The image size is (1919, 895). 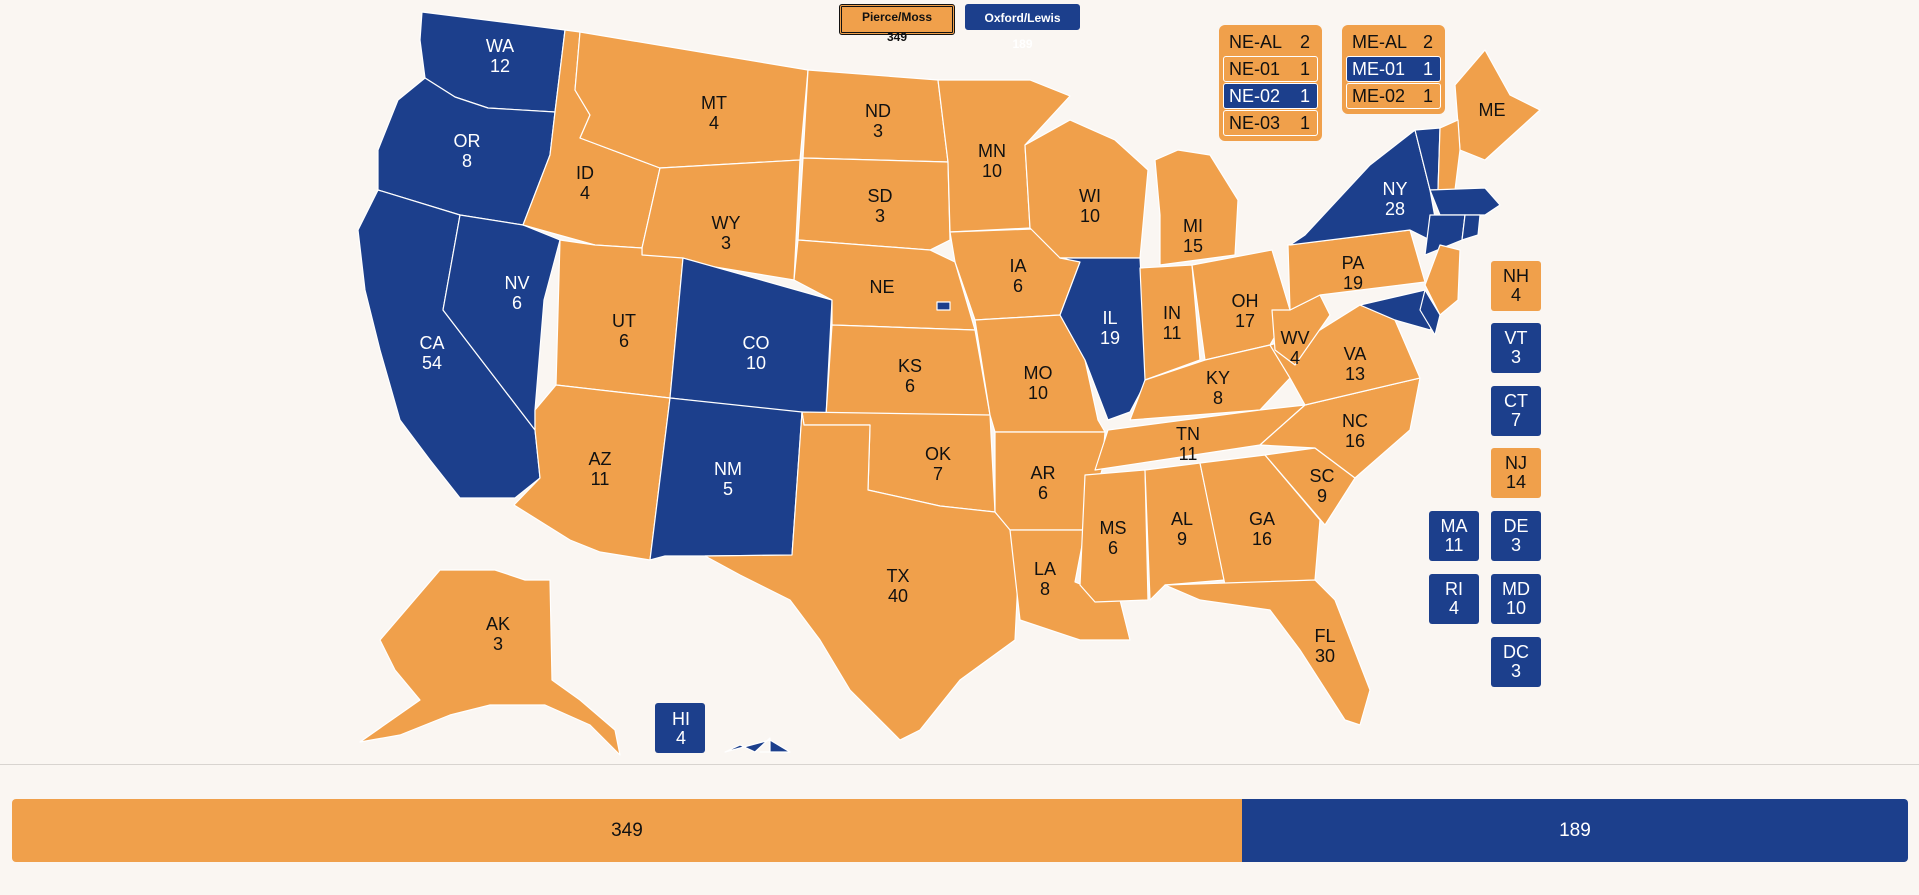 I want to click on district-row-ne-03: NE-03 1, so click(x=1270, y=123).